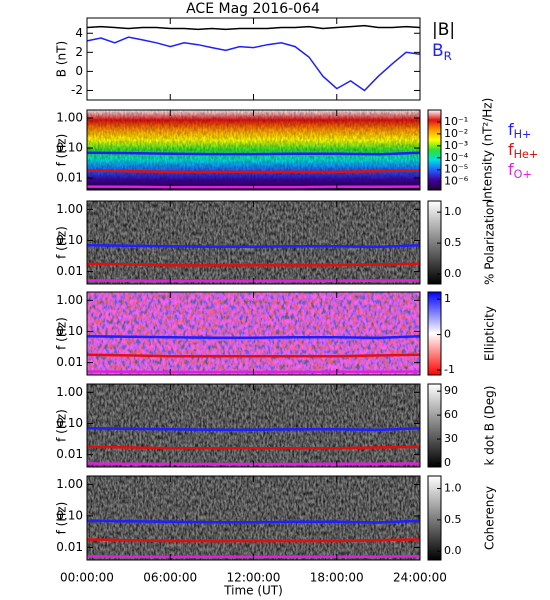 Image resolution: width=550 pixels, height=600 pixels. I want to click on legend-entry: BR, so click(442, 52).